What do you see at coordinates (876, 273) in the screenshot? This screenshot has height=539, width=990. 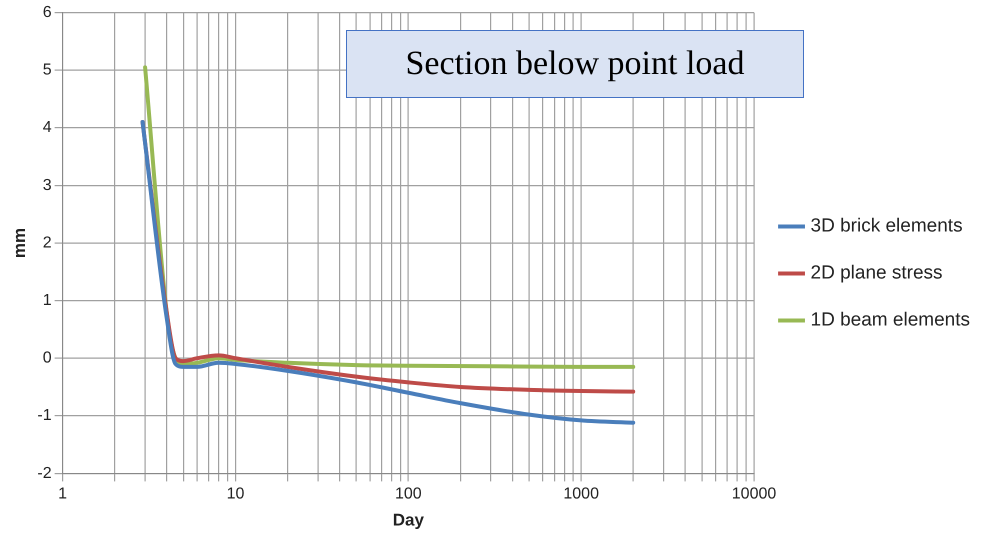 I see `legend-label: 2D plane stress` at bounding box center [876, 273].